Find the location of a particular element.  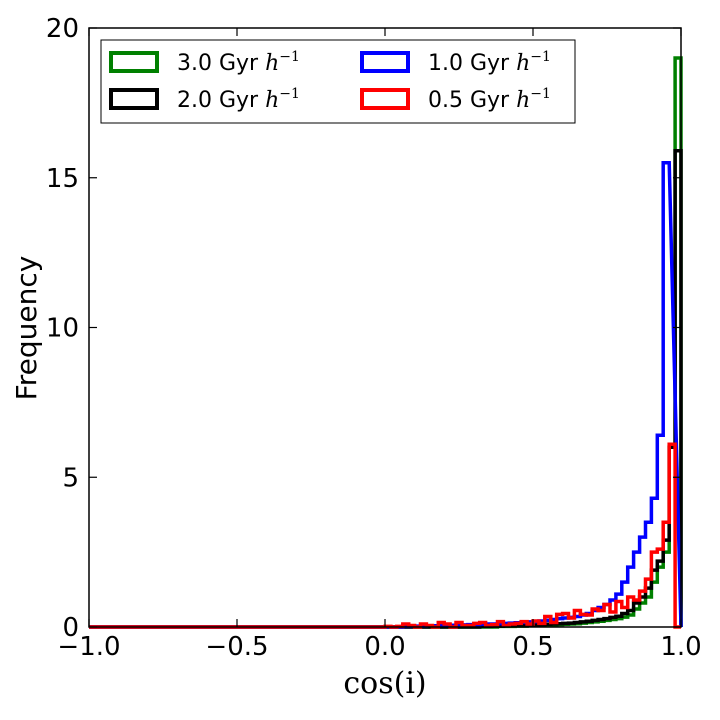

x-tick-label: 0.5 is located at coordinates (532, 647).